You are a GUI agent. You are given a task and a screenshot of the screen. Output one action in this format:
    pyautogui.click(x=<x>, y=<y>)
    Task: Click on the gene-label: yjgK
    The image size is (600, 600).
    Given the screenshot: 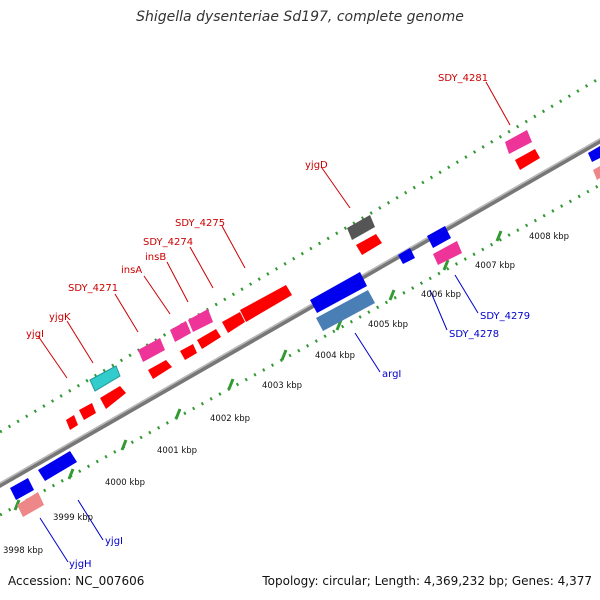 What is the action you would take?
    pyautogui.click(x=60, y=317)
    